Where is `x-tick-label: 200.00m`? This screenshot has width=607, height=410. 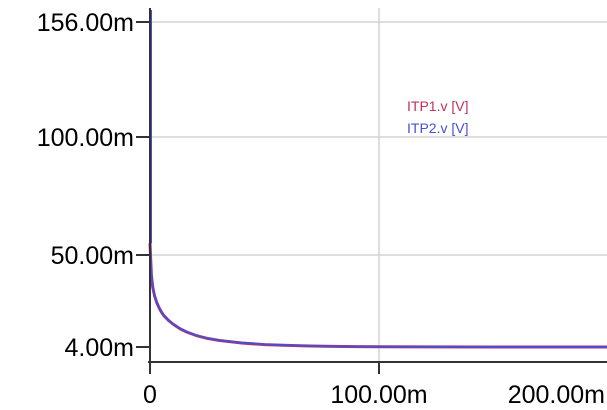
x-tick-label: 200.00m is located at coordinates (556, 395).